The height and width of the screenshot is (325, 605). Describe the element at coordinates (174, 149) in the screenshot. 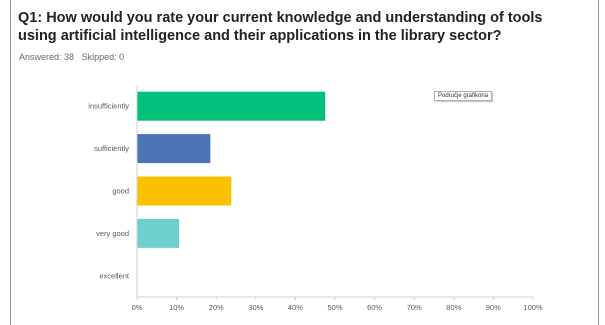

I see `bar-sufficiently` at that location.